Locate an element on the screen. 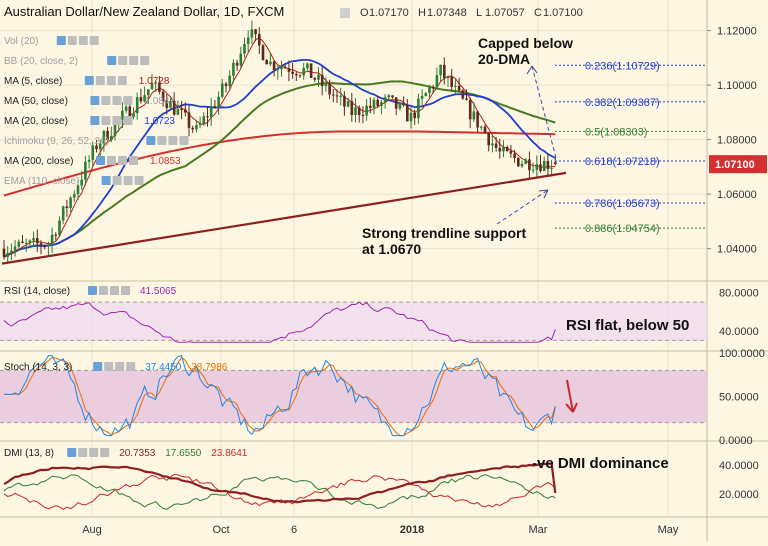  time-axis-label: Mar is located at coordinates (538, 530).